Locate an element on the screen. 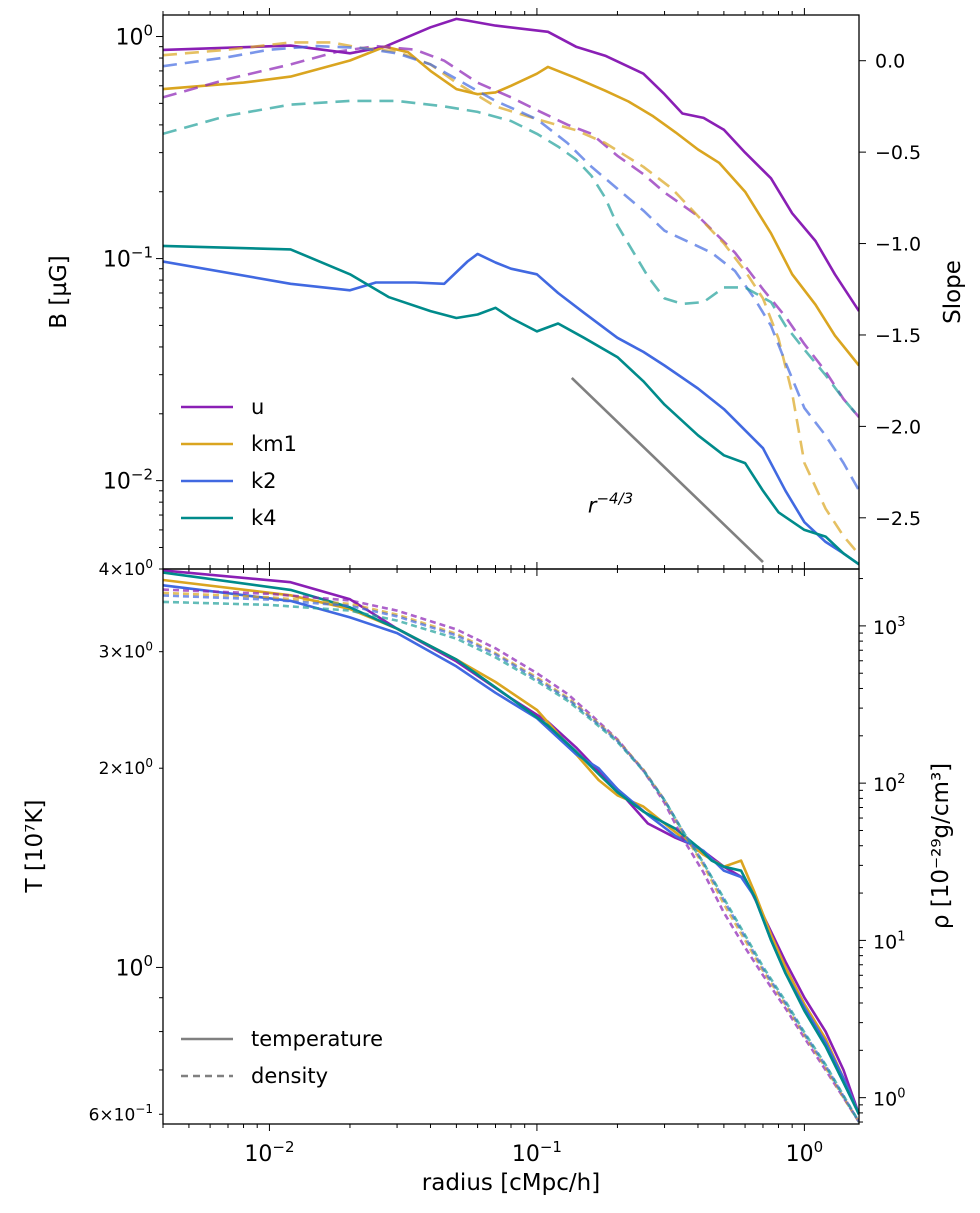 The image size is (980, 1213). annotation-base: r is located at coordinates (593, 505).